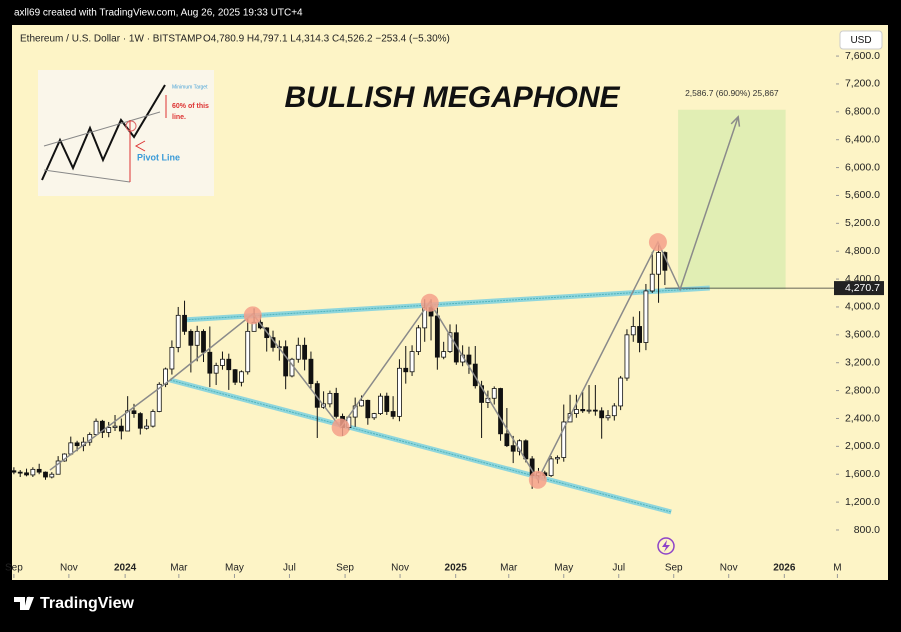  I want to click on replay-icon, so click(666, 546).